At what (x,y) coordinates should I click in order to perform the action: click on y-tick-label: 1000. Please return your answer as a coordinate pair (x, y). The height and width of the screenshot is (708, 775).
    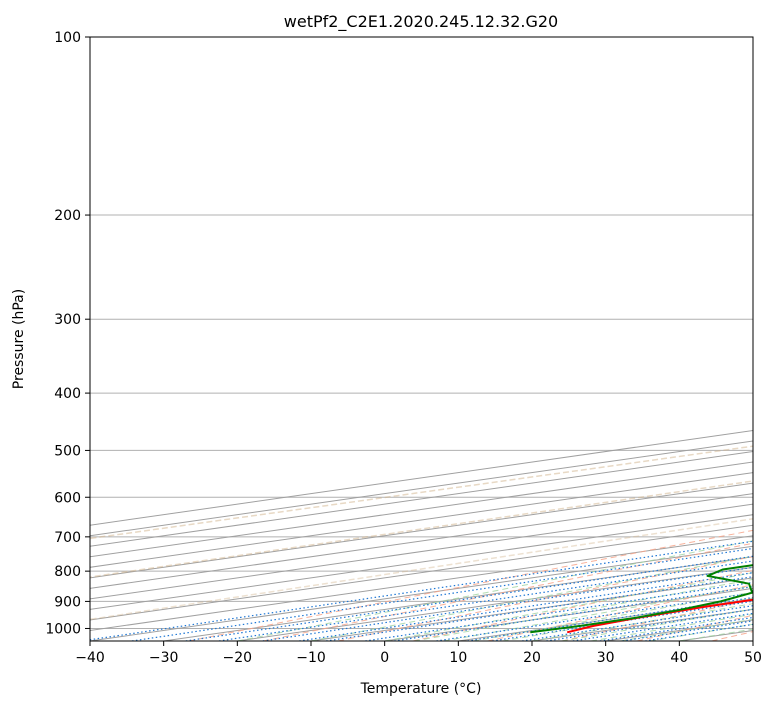
    Looking at the image, I should click on (63, 629).